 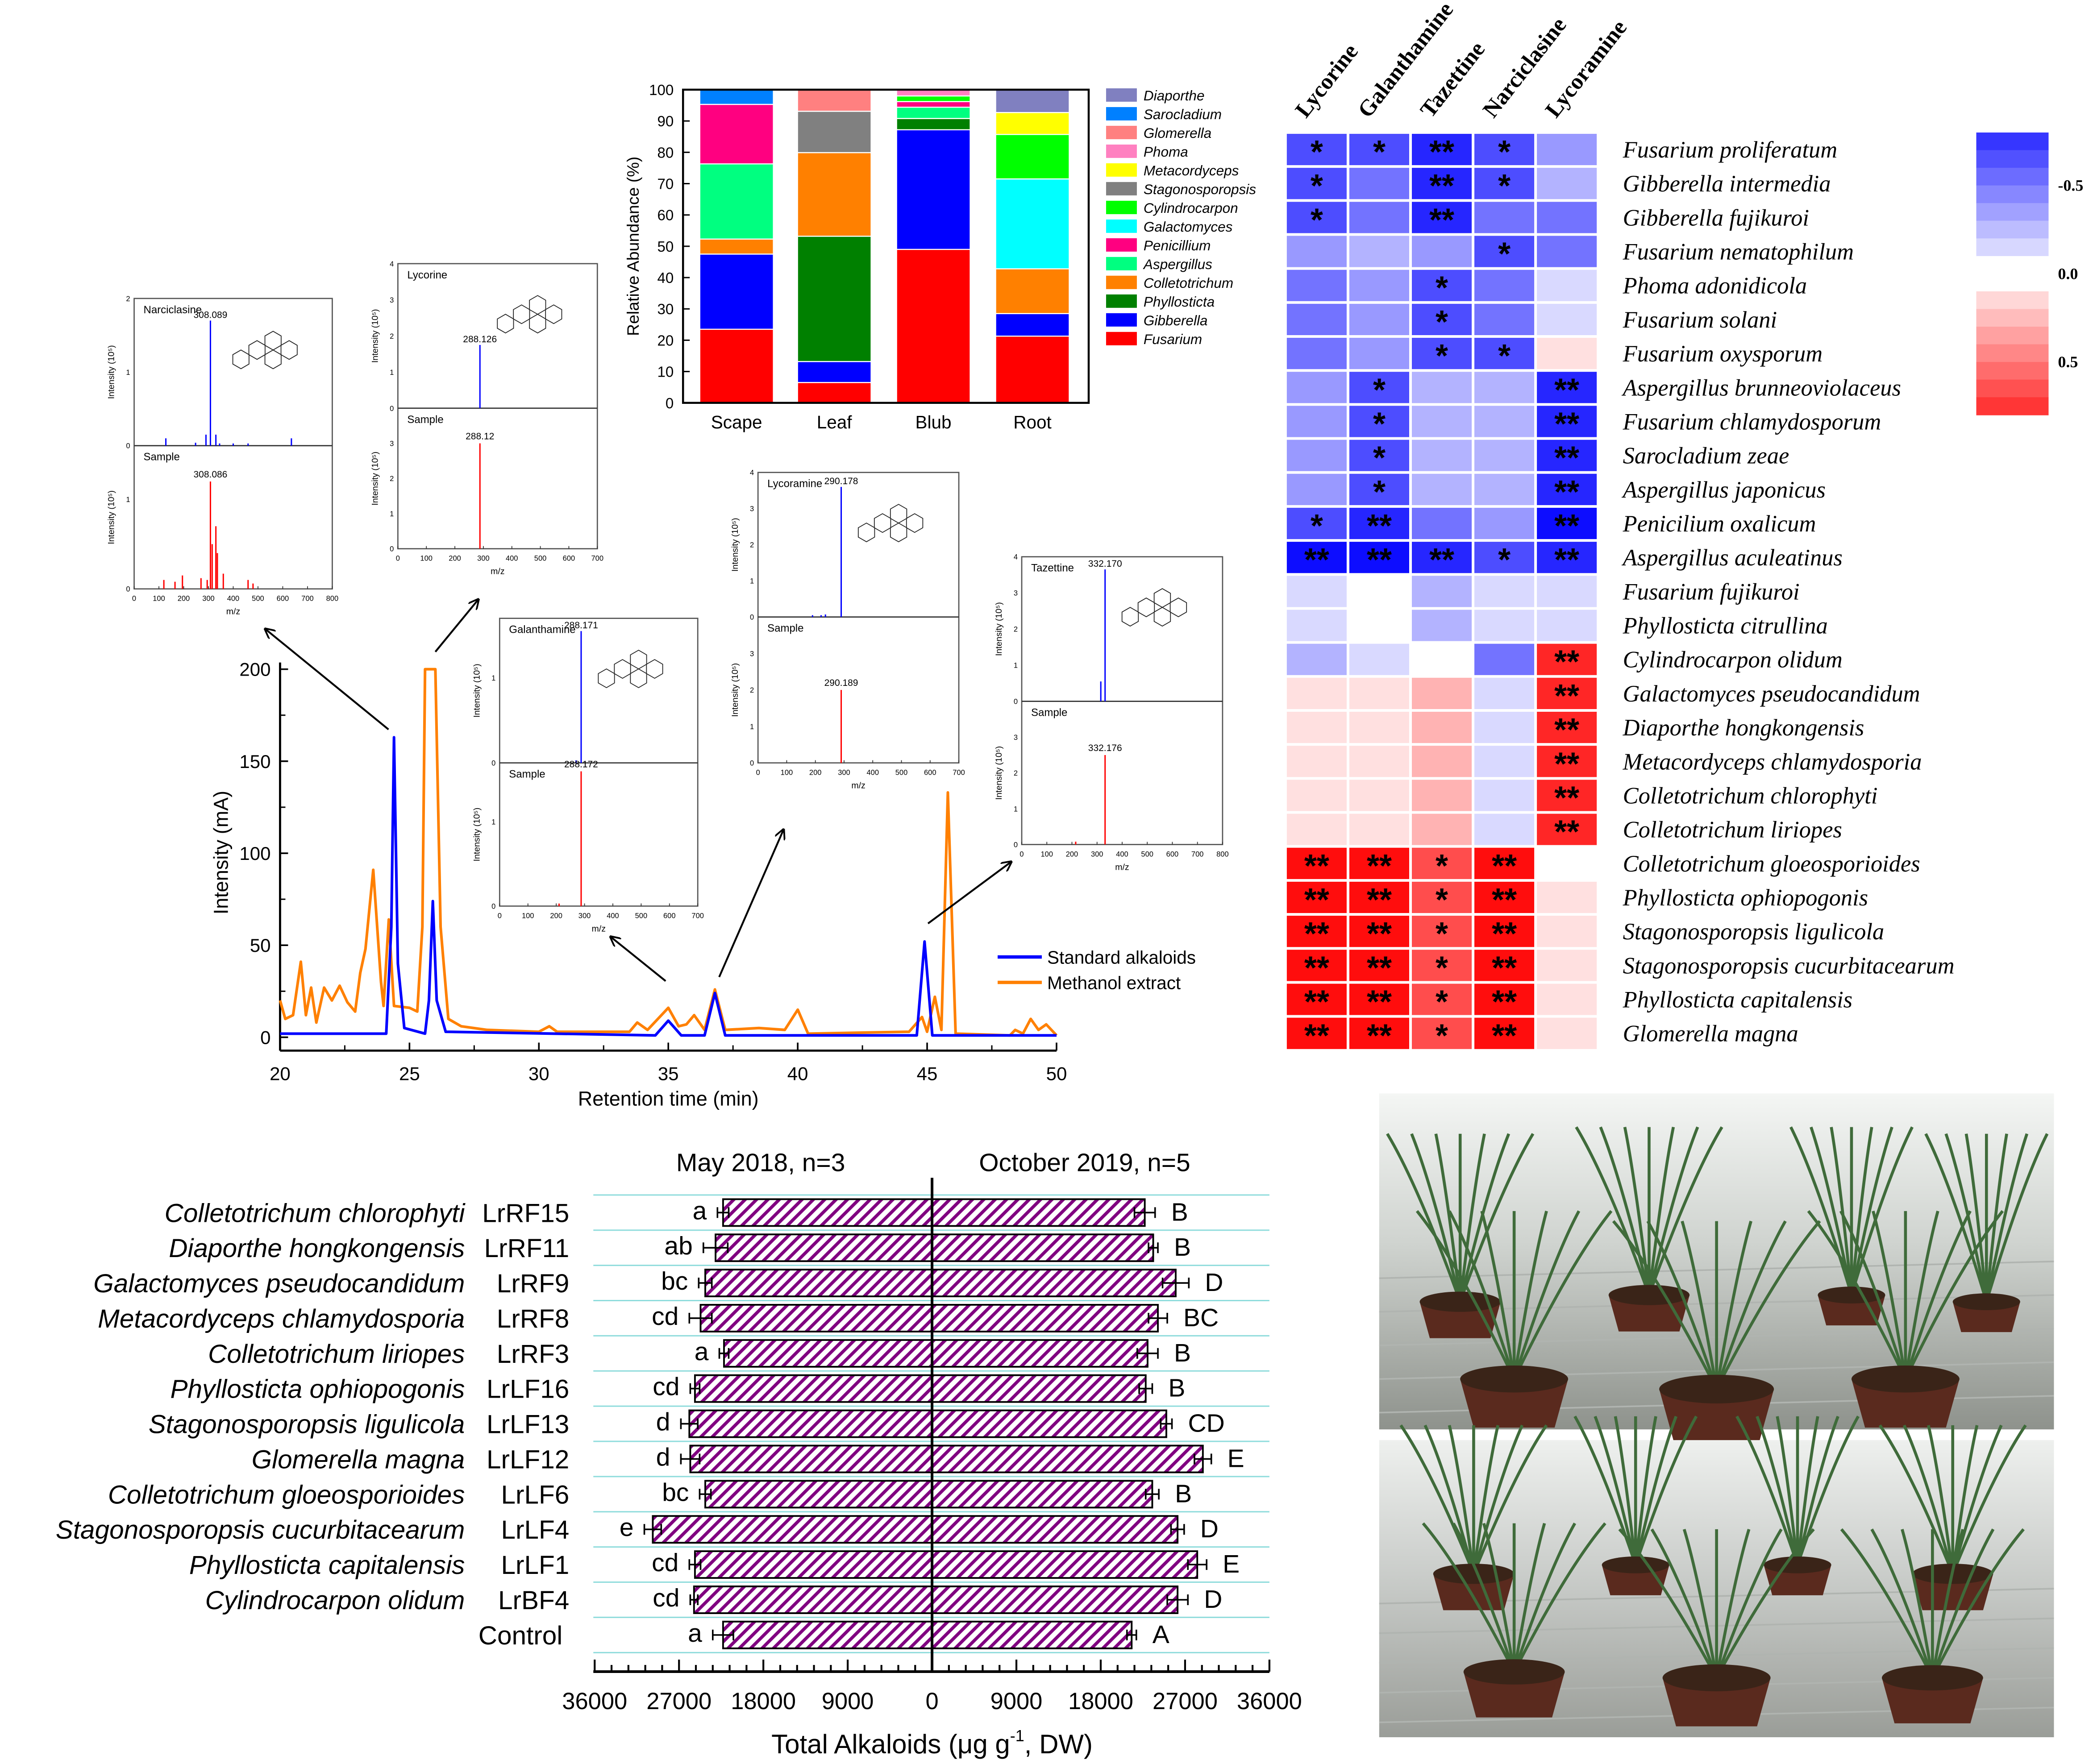 What do you see at coordinates (1700, 320) in the screenshot?
I see `row-label: Fusarium solani` at bounding box center [1700, 320].